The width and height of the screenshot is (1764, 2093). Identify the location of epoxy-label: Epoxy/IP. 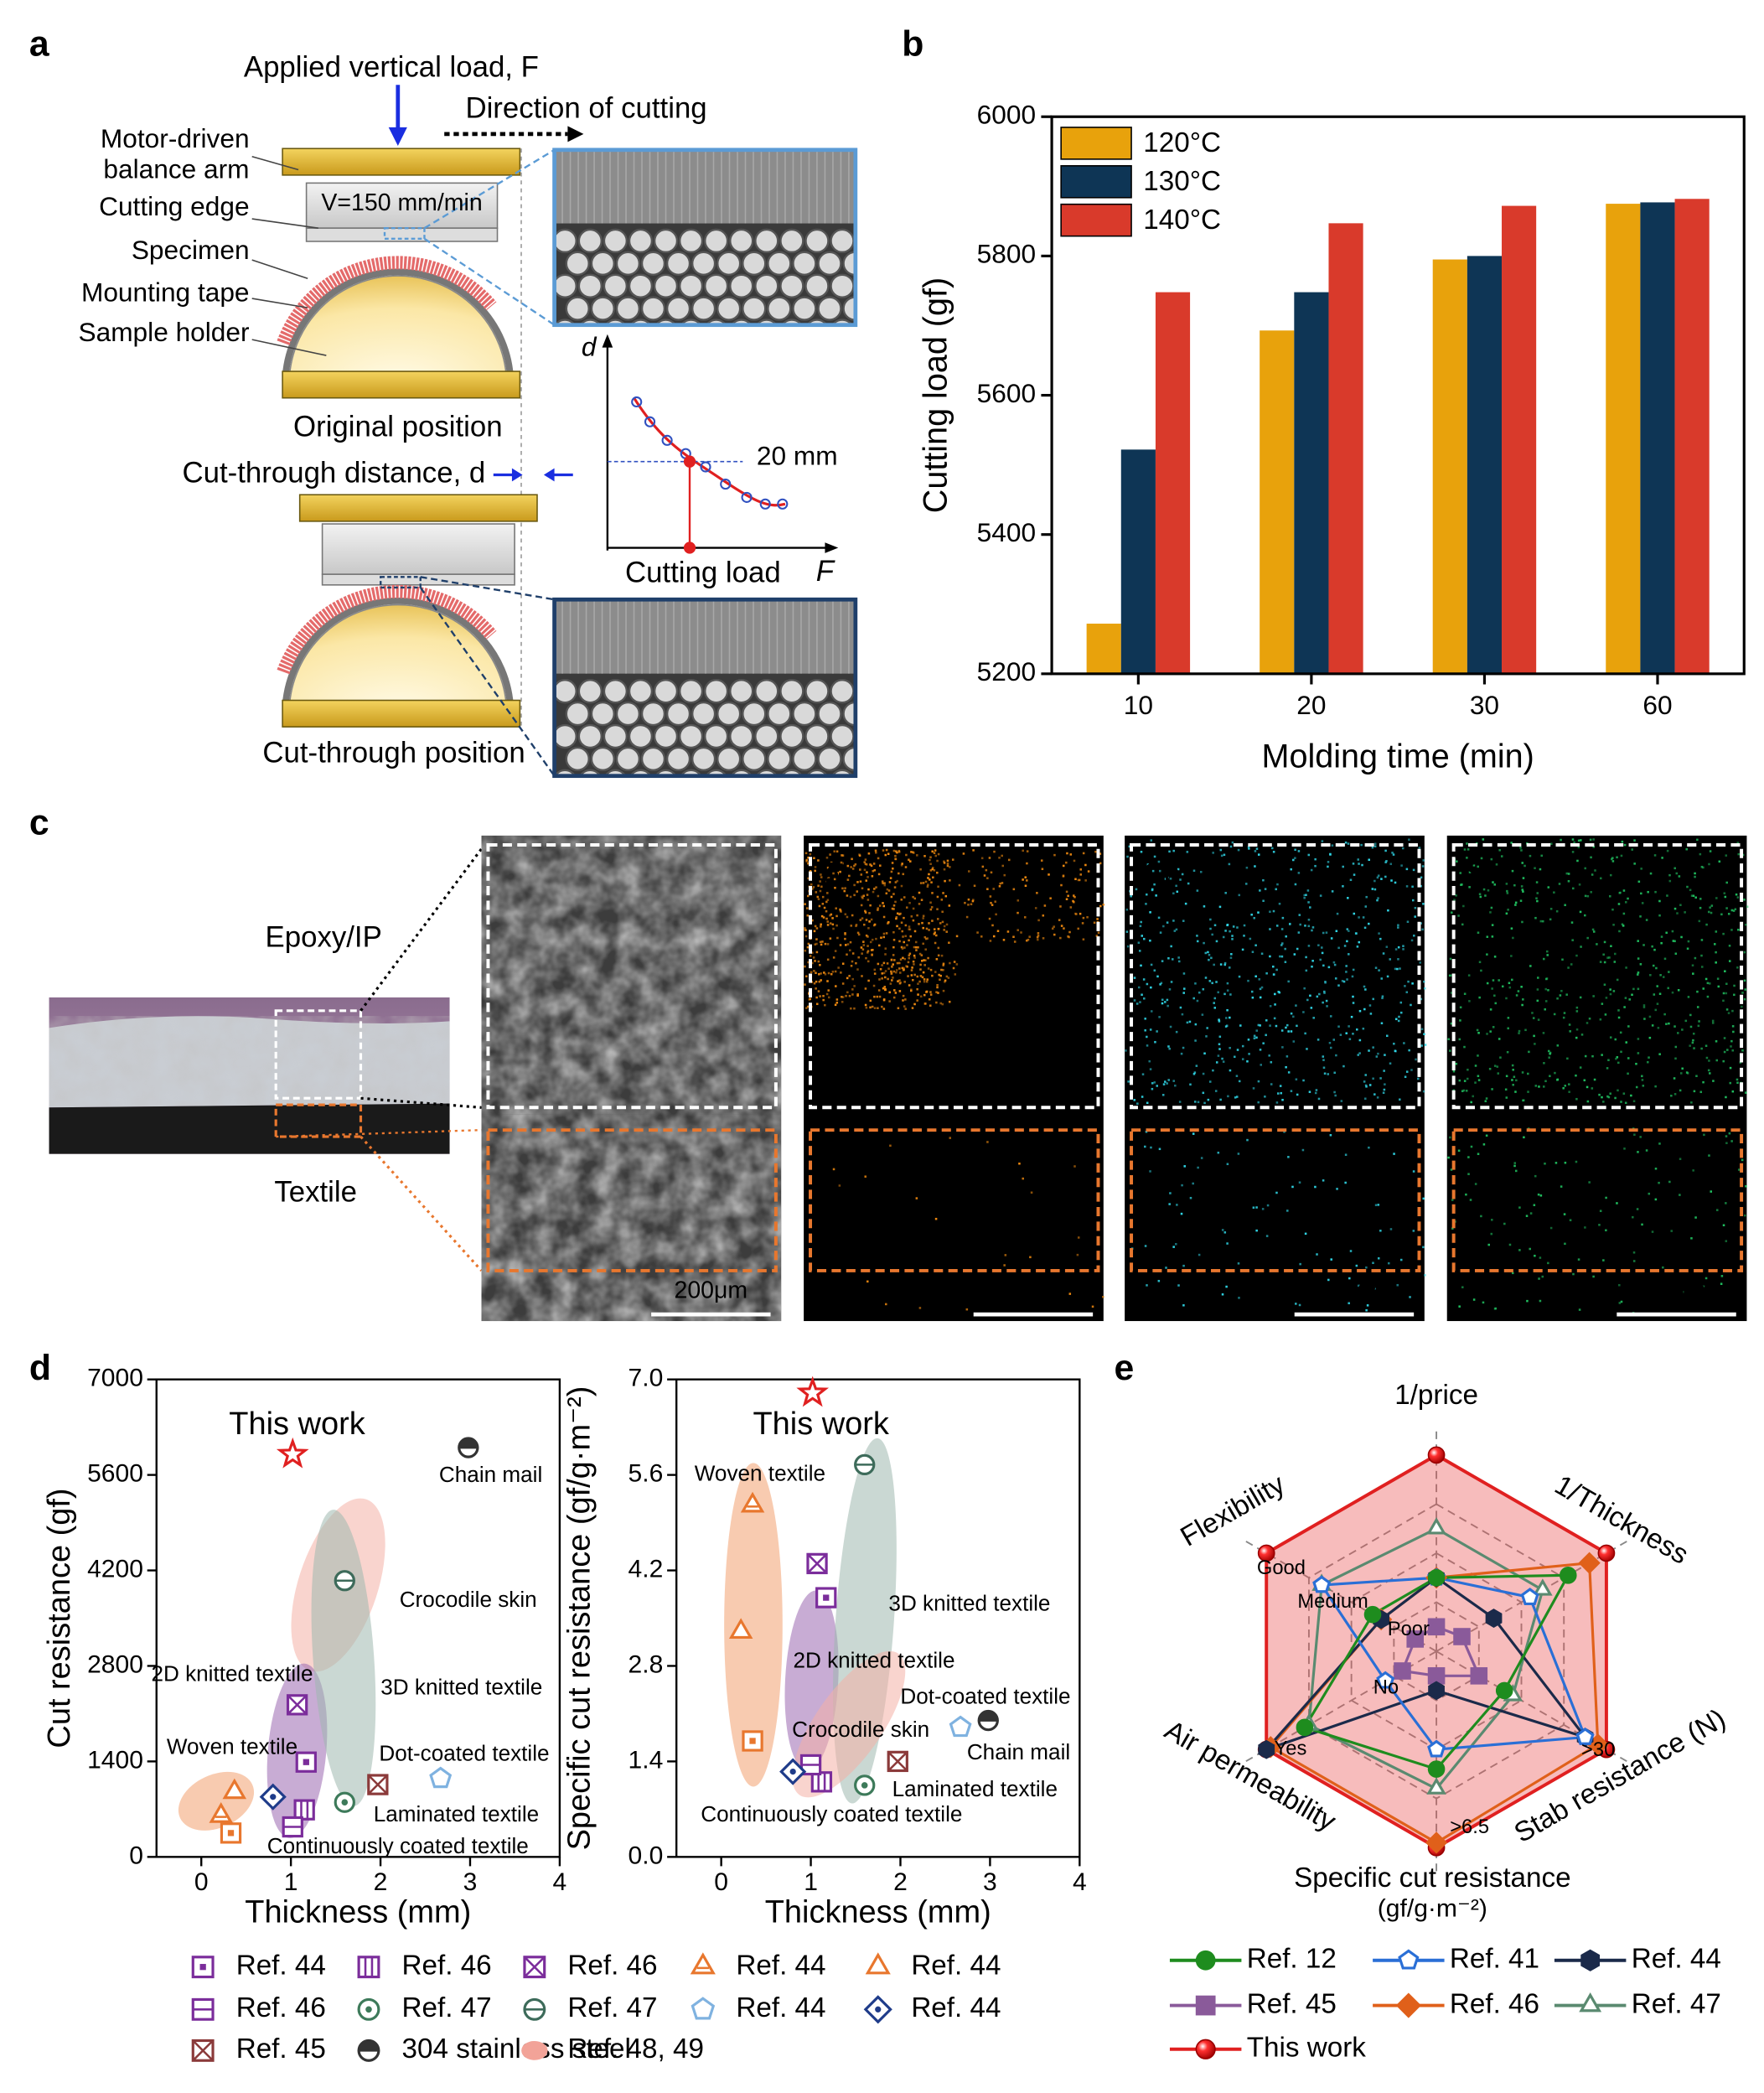
(324, 937).